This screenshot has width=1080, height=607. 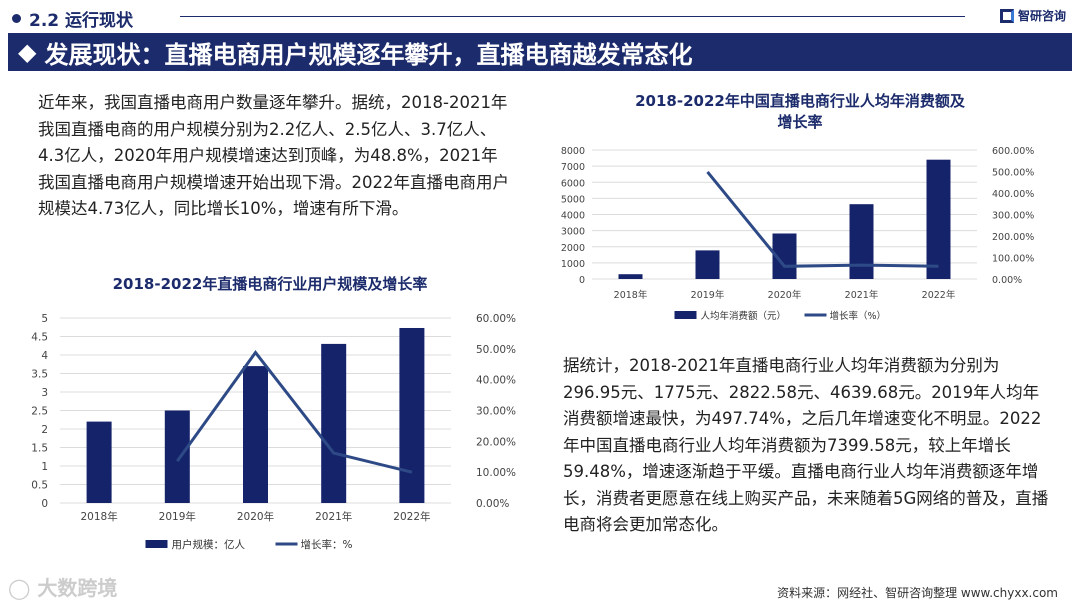 What do you see at coordinates (573, 199) in the screenshot?
I see `y-tick-label: 5000` at bounding box center [573, 199].